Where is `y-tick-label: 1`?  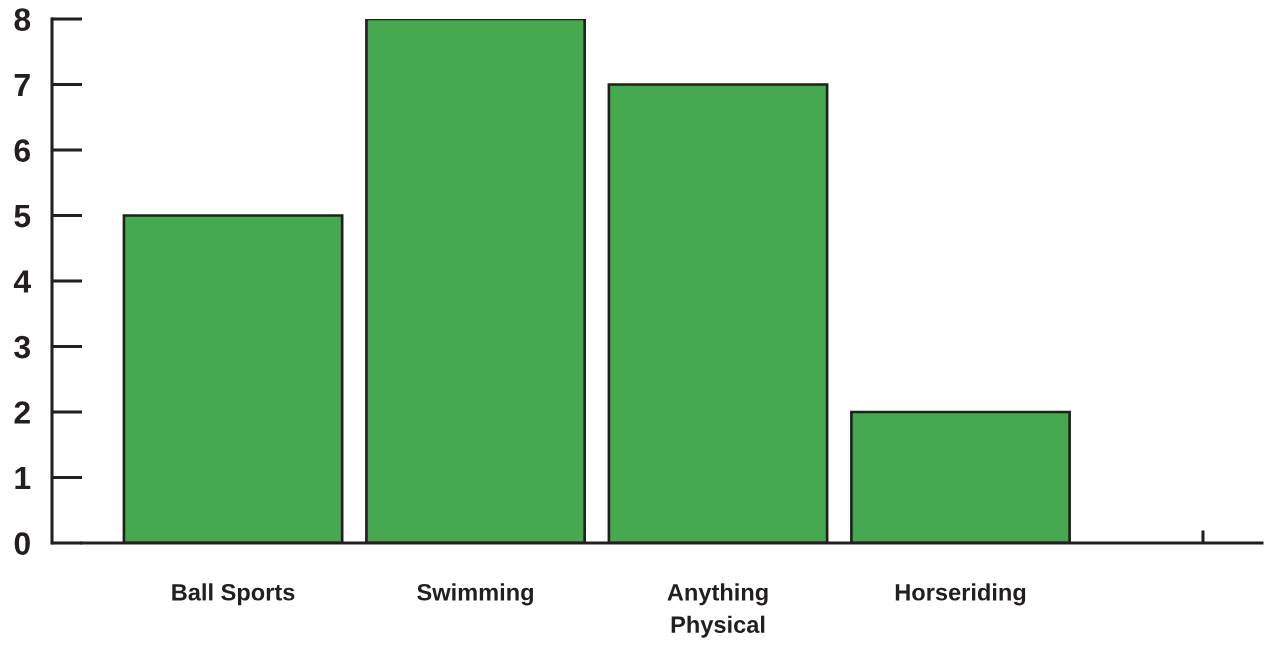
y-tick-label: 1 is located at coordinates (23, 478).